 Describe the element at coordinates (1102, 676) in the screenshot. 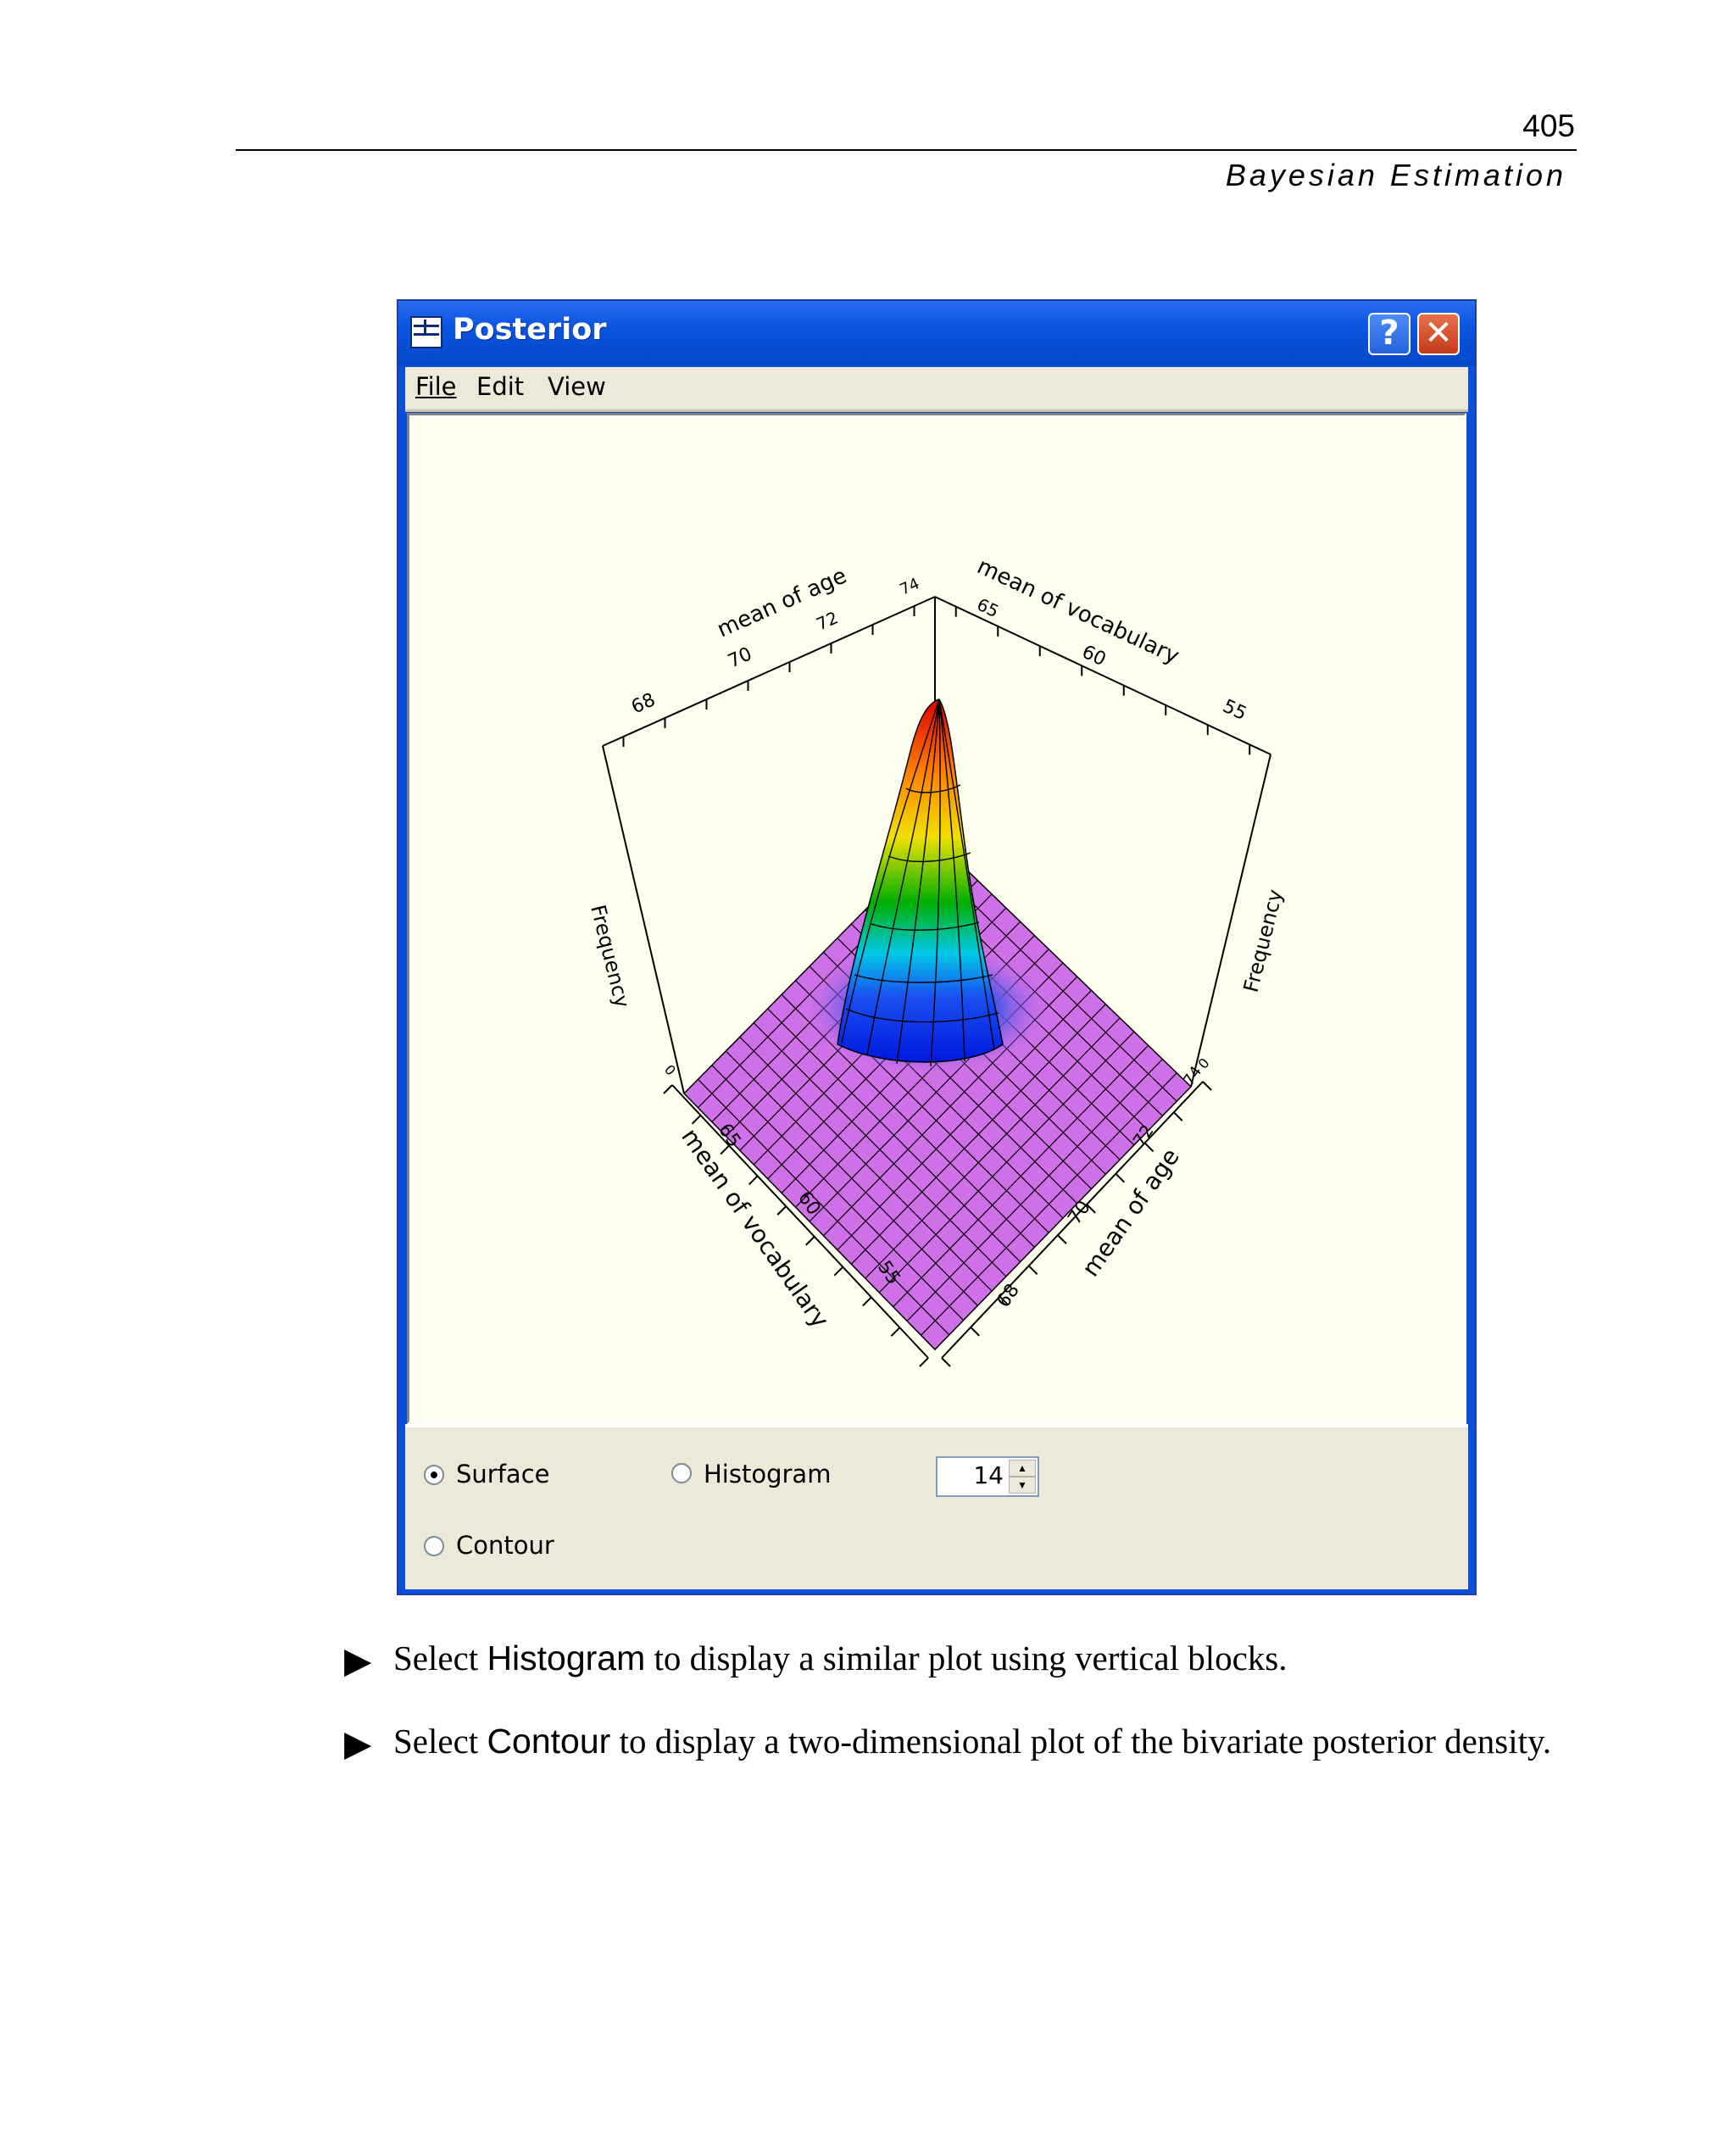

I see `wall-top-right` at that location.